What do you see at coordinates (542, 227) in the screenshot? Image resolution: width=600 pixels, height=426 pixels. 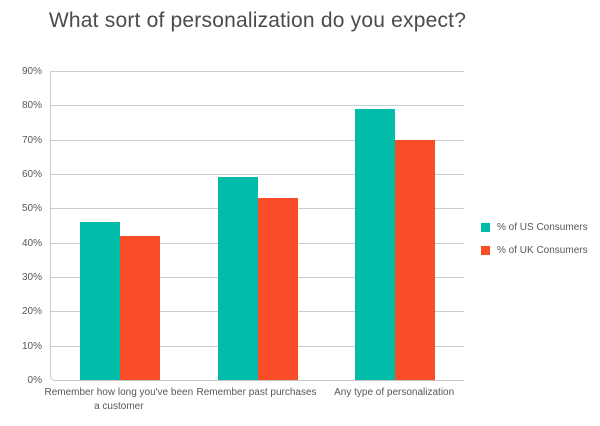 I see `legend-label: % of US Consumers` at bounding box center [542, 227].